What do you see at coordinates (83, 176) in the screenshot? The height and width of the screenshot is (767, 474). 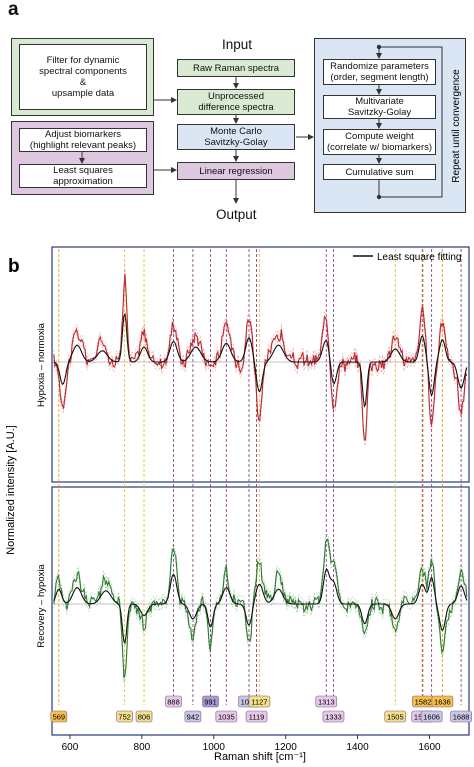 I see `least-squares-box: Least squares approximation` at bounding box center [83, 176].